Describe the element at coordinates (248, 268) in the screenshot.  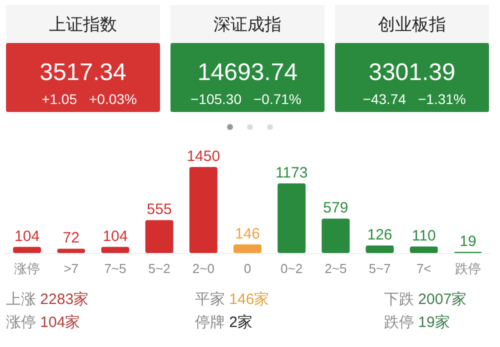
I see `x-tick-label: 0` at that location.